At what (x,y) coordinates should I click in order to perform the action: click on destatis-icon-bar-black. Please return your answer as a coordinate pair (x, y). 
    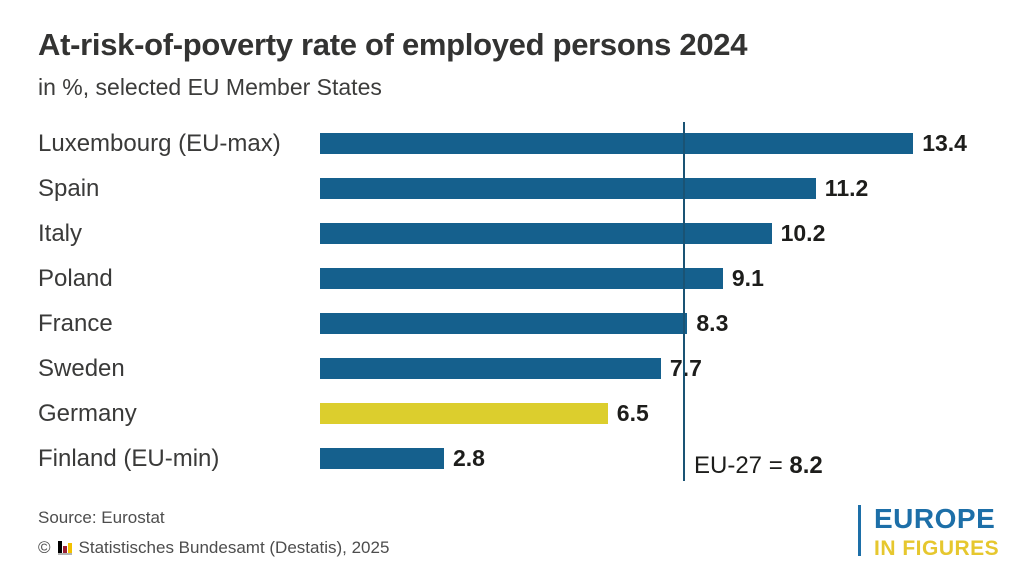
    Looking at the image, I should click on (59, 547).